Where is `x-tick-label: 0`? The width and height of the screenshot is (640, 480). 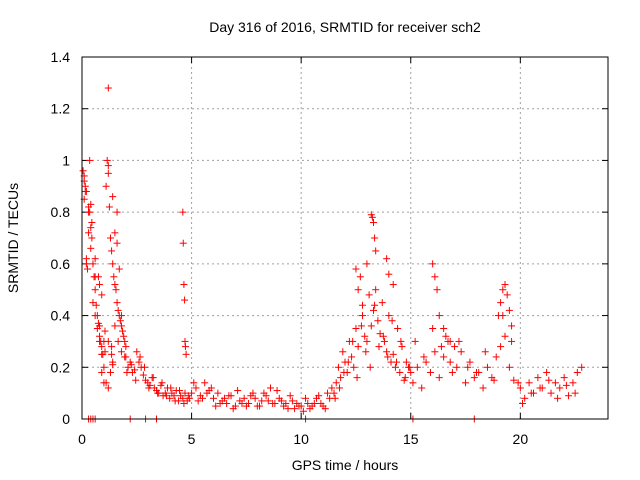
x-tick-label: 0 is located at coordinates (82, 439).